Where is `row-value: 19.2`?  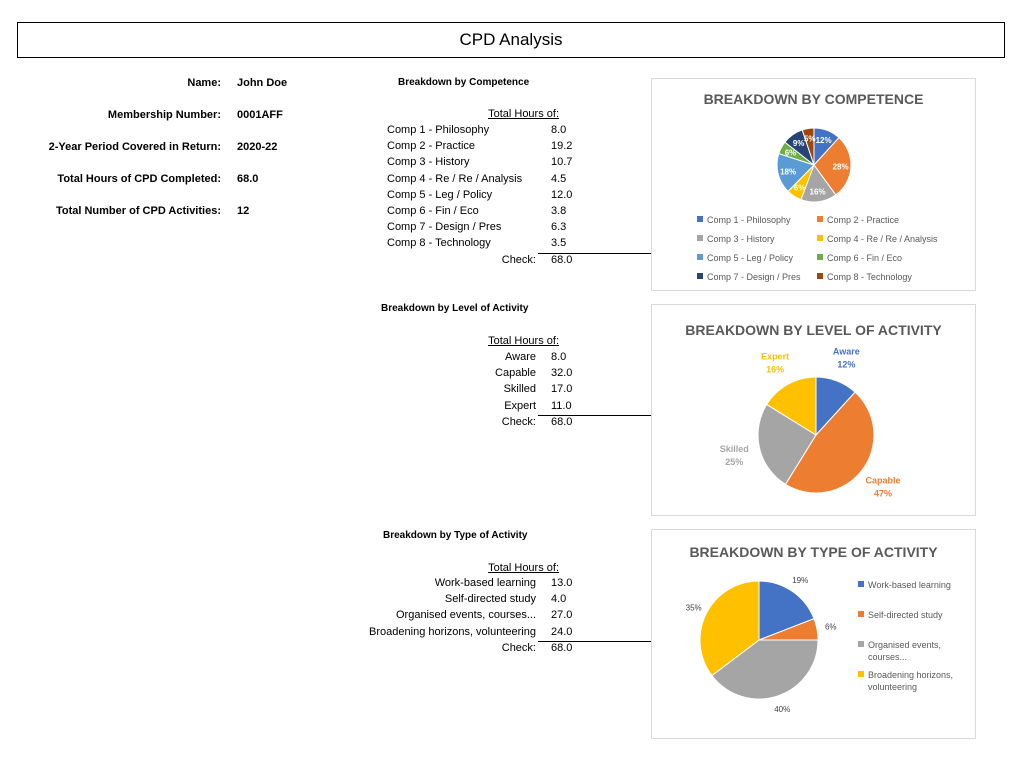 row-value: 19.2 is located at coordinates (562, 146).